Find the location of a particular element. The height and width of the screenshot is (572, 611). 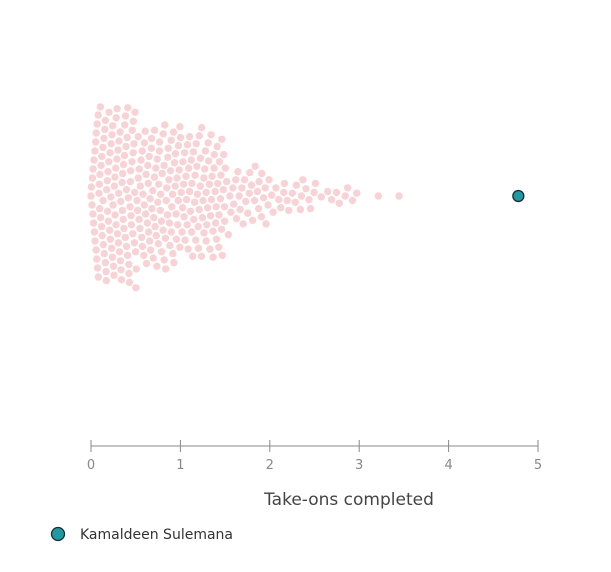

x-tick-label: 0 is located at coordinates (91, 465).